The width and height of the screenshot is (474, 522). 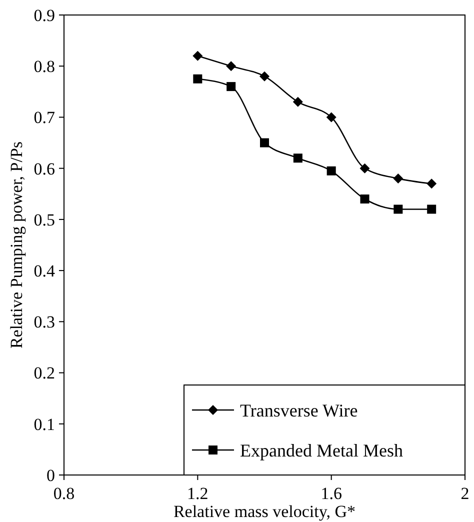 I want to click on x-tick-label: 1.6, so click(x=331, y=493).